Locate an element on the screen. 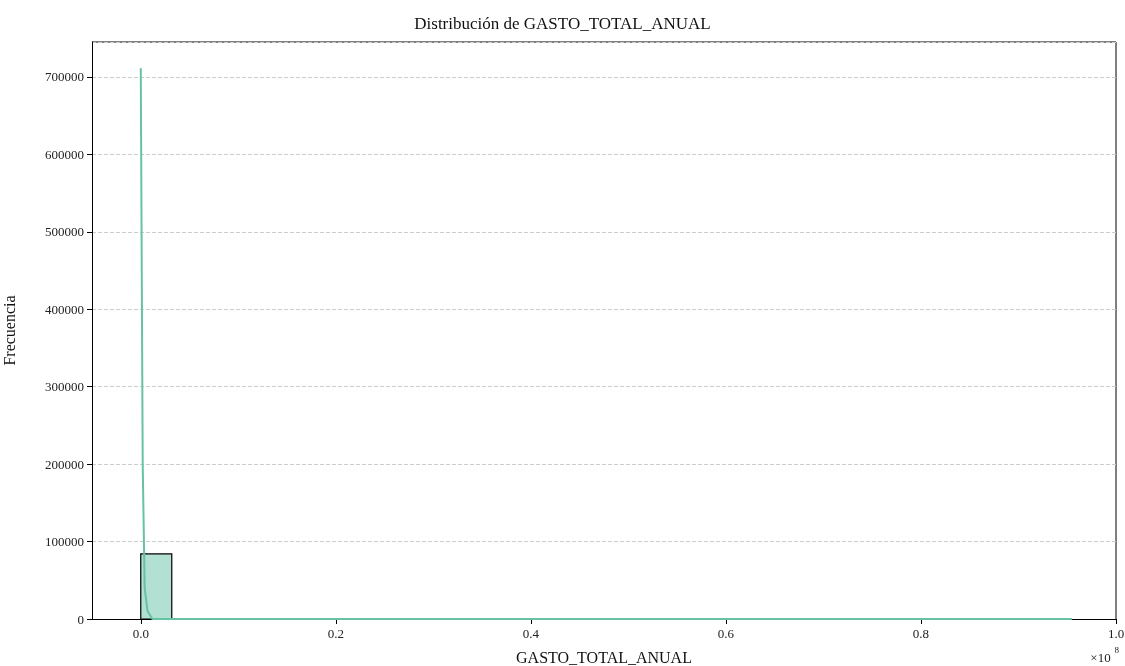  y-tick-label: 100000 is located at coordinates (64, 542).